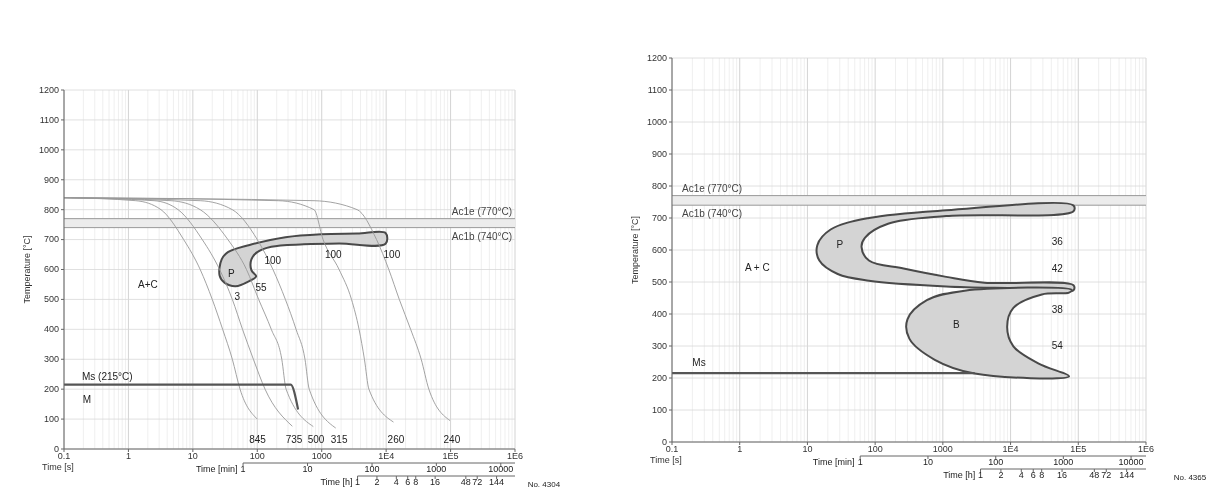 The height and width of the screenshot is (490, 1212). What do you see at coordinates (87, 399) in the screenshot?
I see `annotation: M` at bounding box center [87, 399].